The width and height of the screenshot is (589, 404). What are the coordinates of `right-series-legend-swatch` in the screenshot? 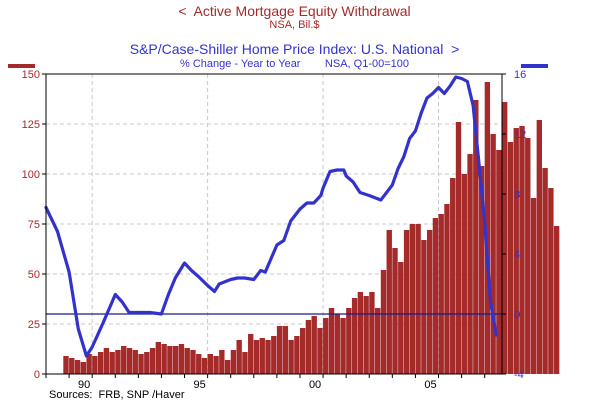 It's located at (534, 66).